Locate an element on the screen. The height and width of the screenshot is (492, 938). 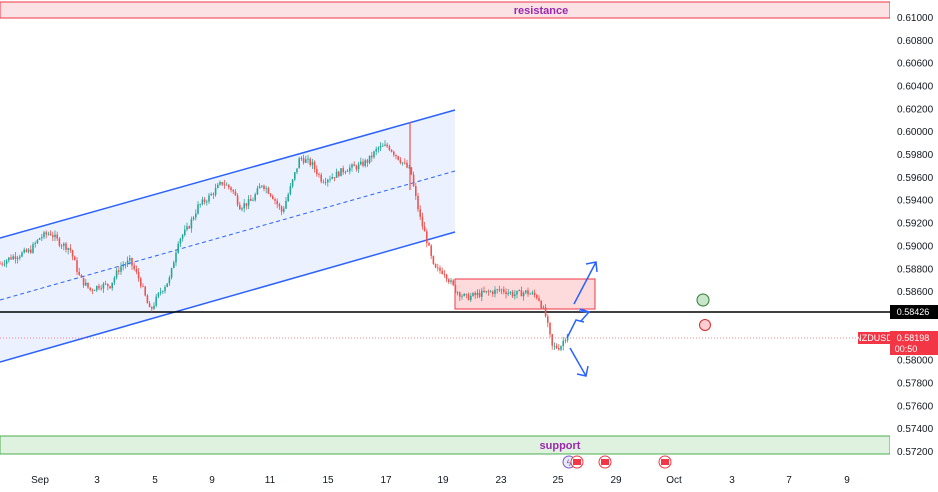
price-axis is located at coordinates (914, 235).